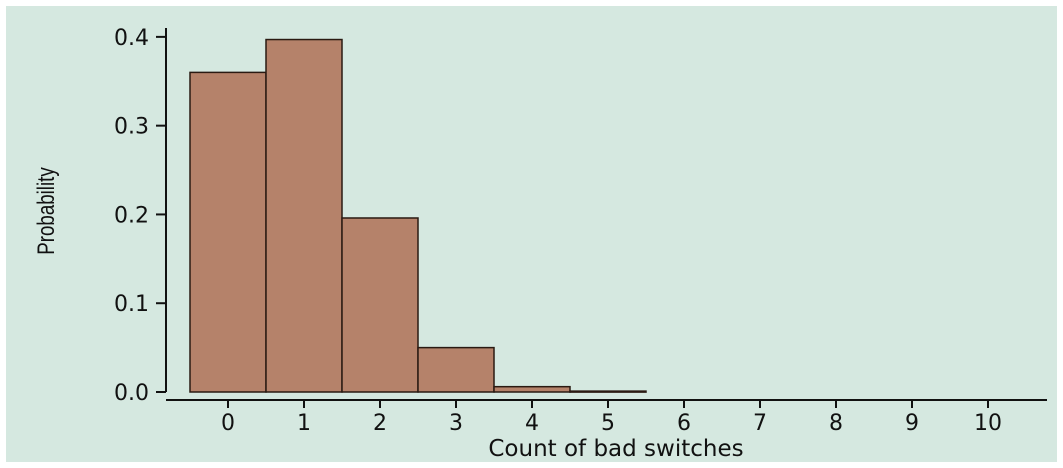  I want to click on y-tick-label: 0.1, so click(131, 304).